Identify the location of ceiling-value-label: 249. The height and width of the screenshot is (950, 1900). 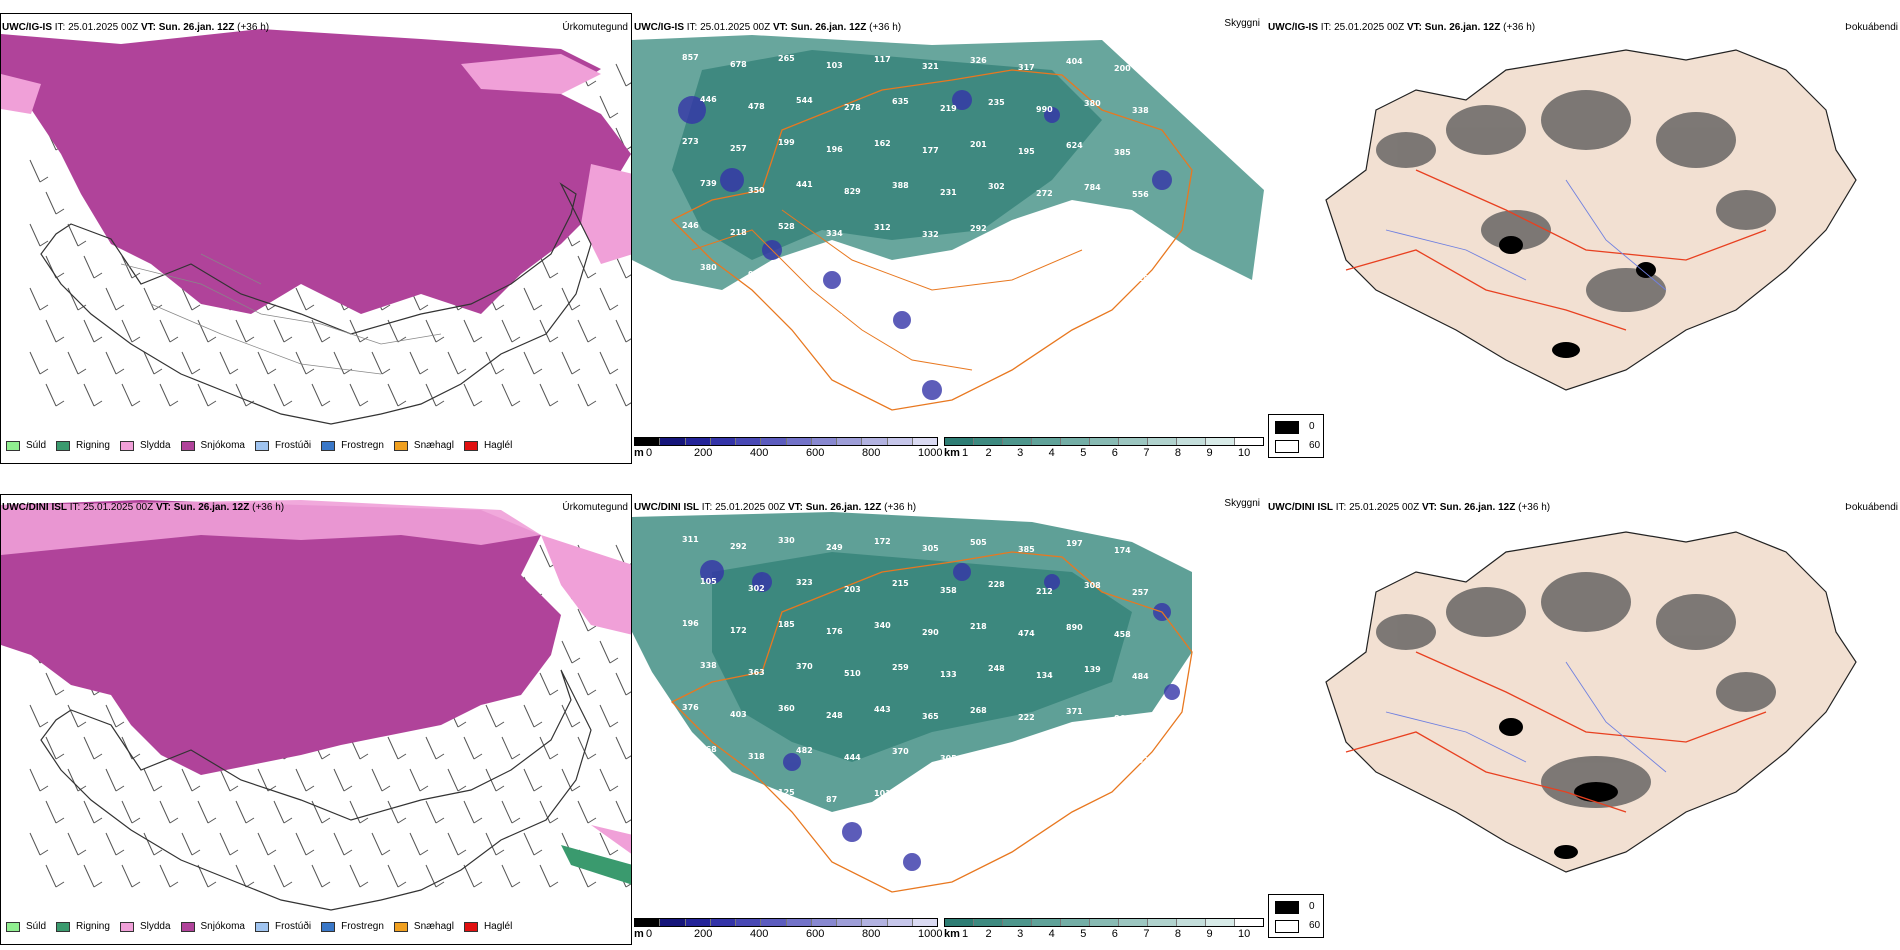
(834, 547).